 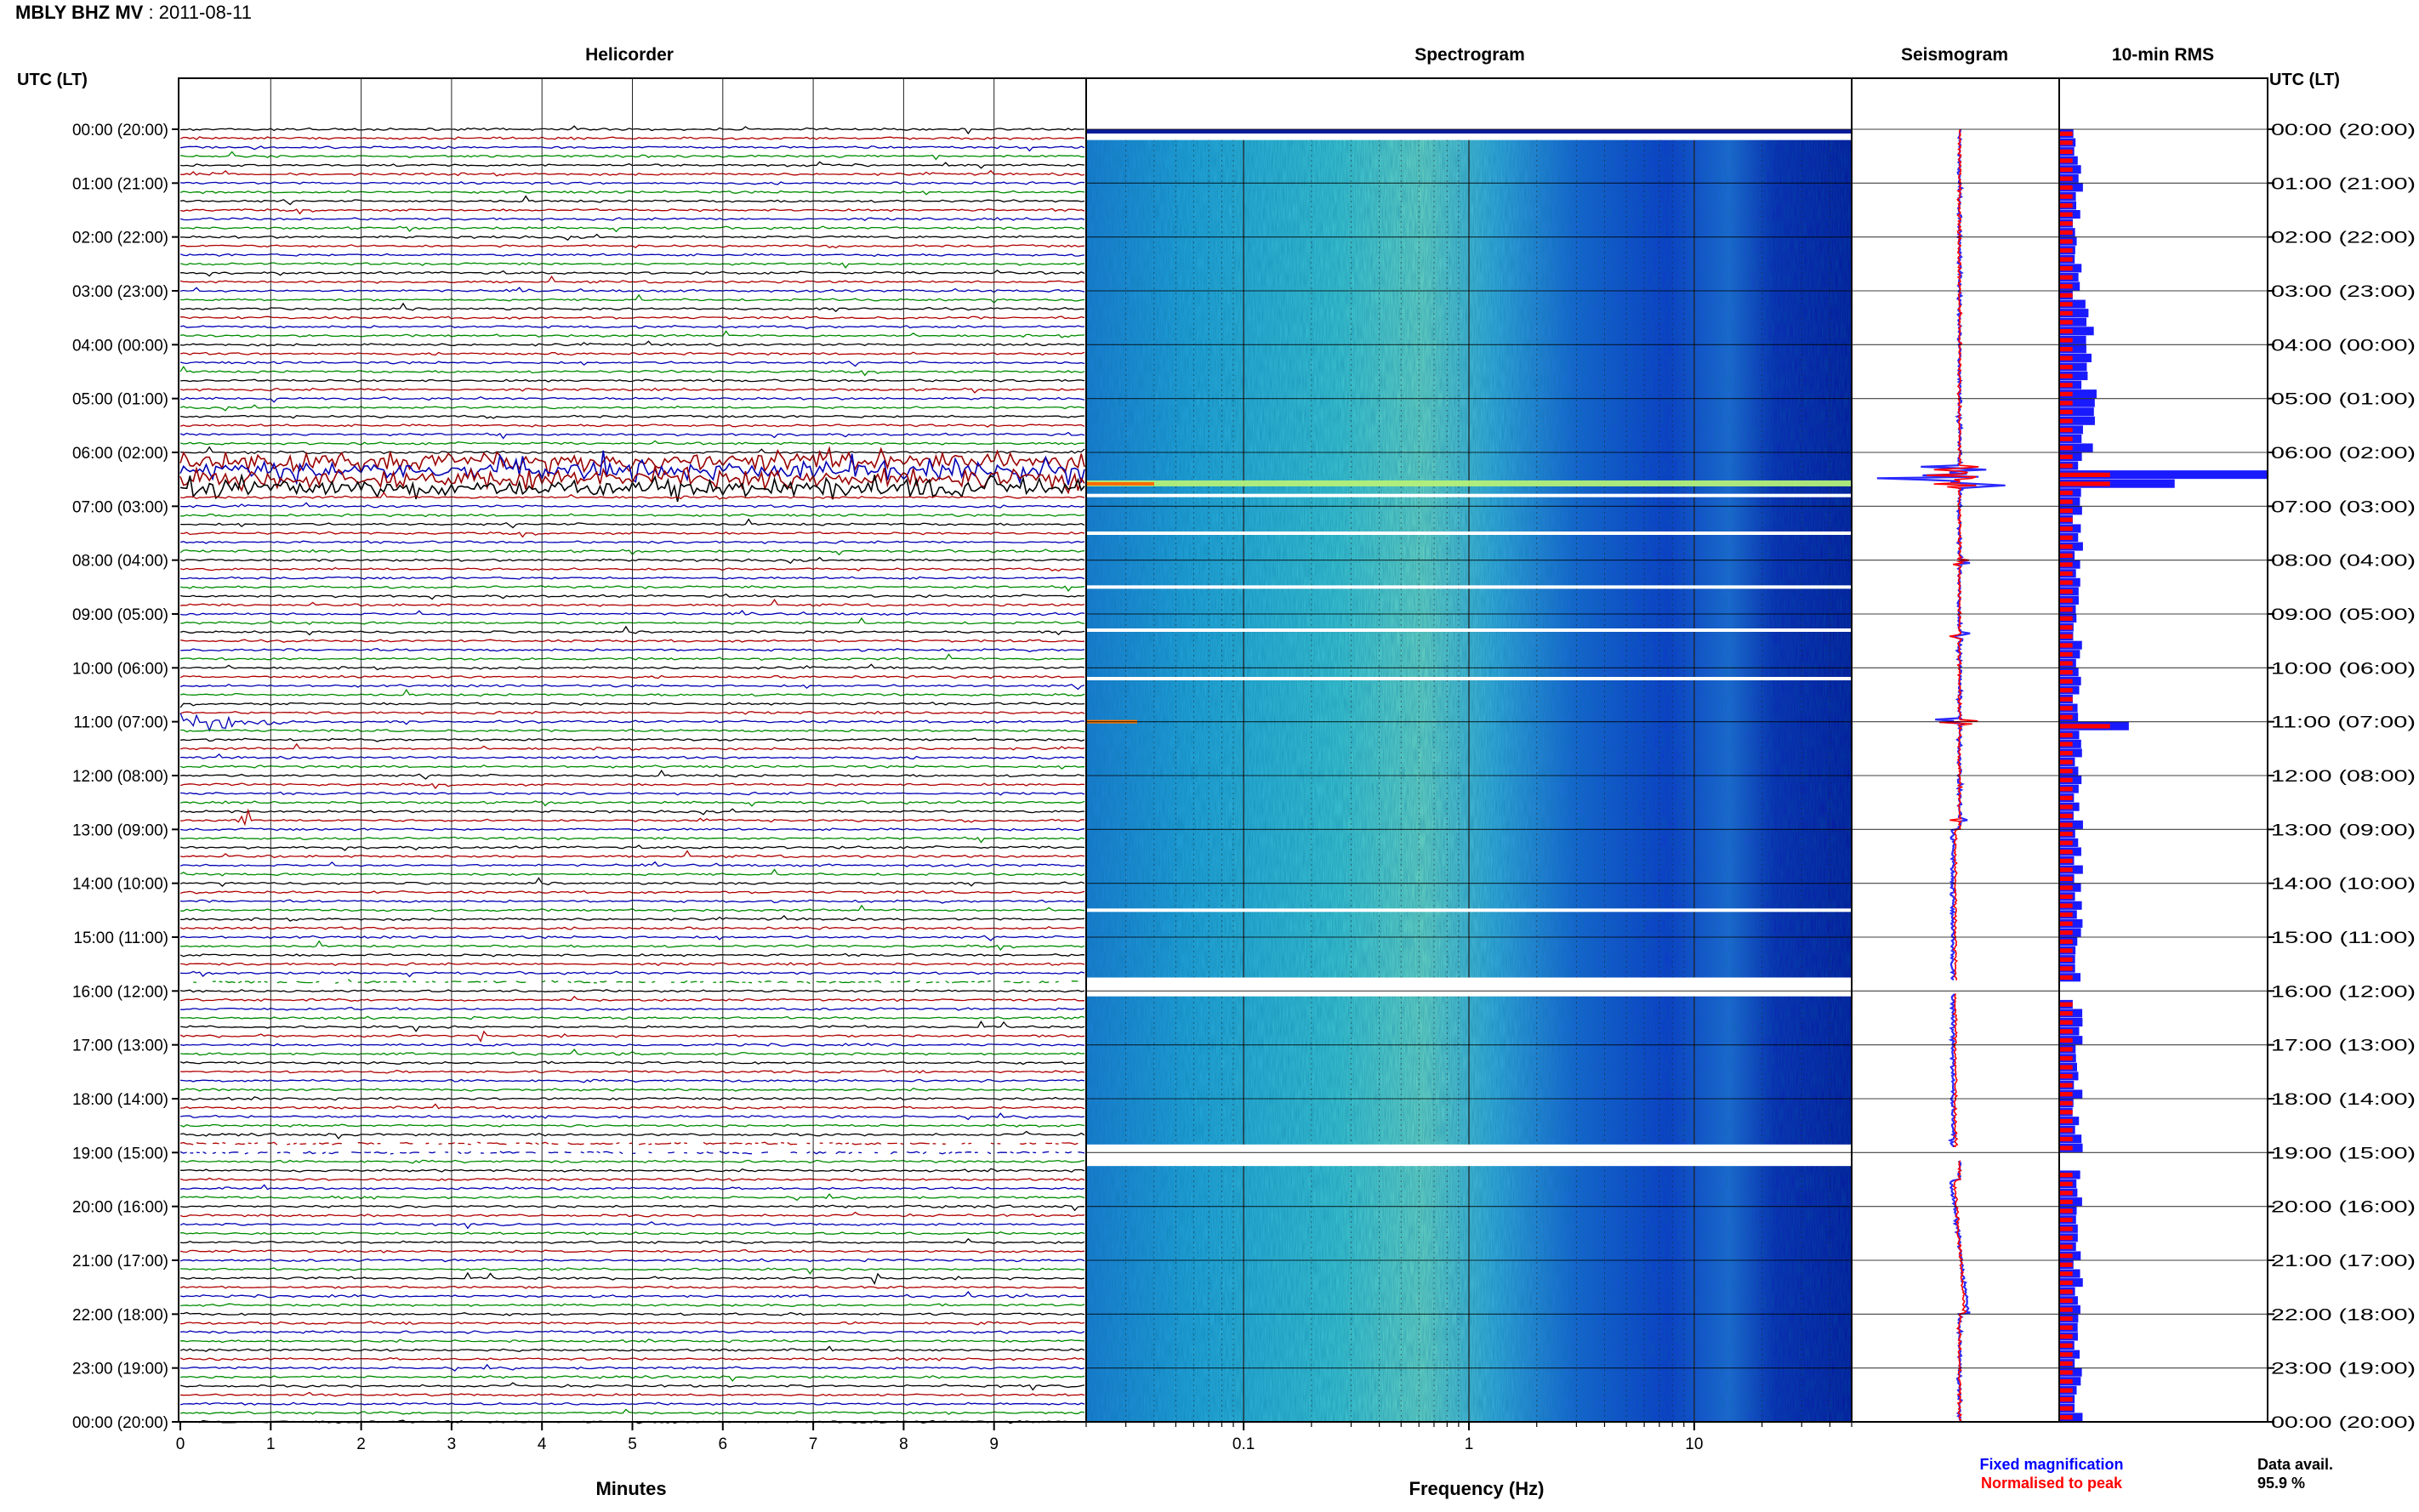 I want to click on time-label-left: 11:00 (07:00), so click(x=120, y=723).